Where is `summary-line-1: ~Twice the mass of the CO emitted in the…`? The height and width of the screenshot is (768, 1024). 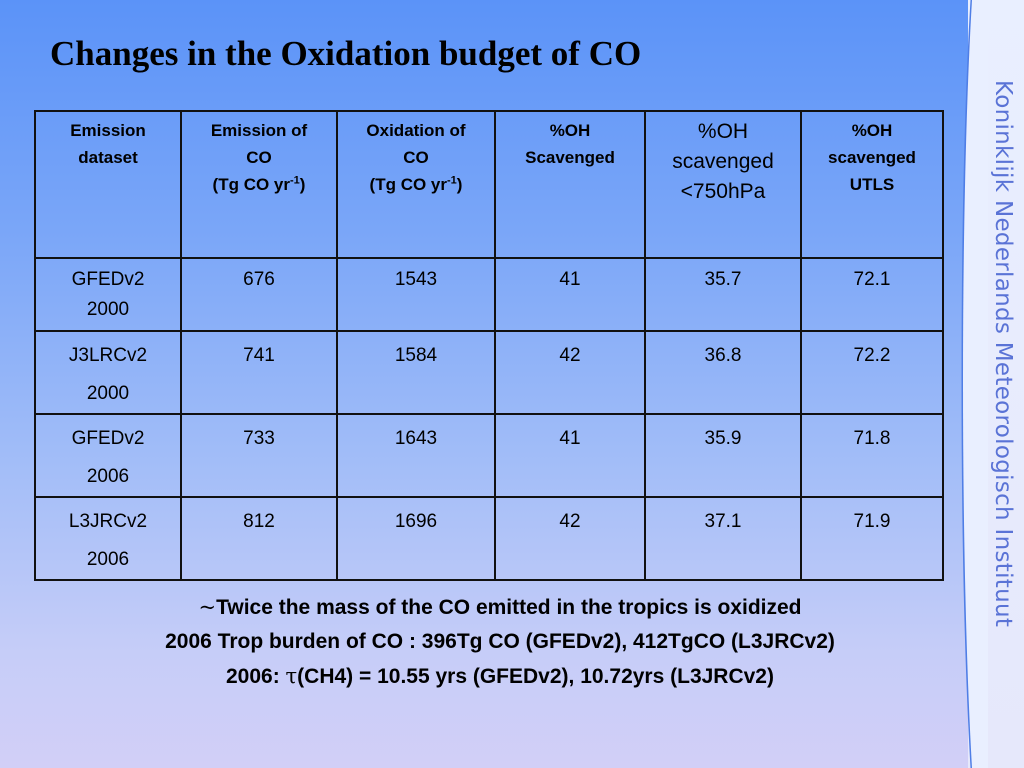
summary-line-1: ~Twice the mass of the CO emitted in the… is located at coordinates (500, 607).